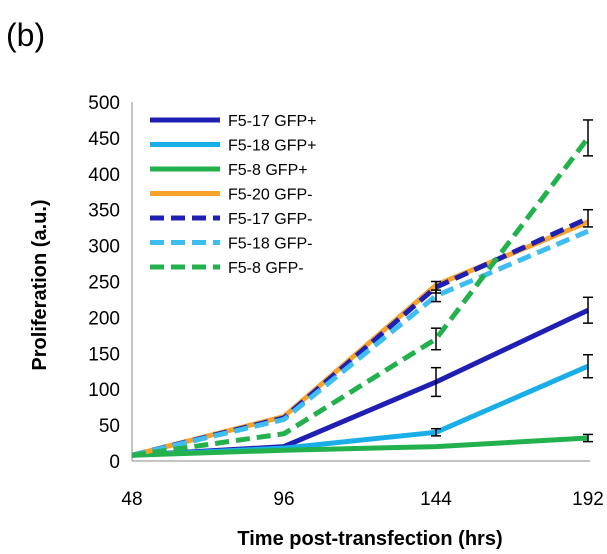 The width and height of the screenshot is (607, 554). Describe the element at coordinates (270, 219) in the screenshot. I see `legend-label: F5-17 GFP-` at that location.